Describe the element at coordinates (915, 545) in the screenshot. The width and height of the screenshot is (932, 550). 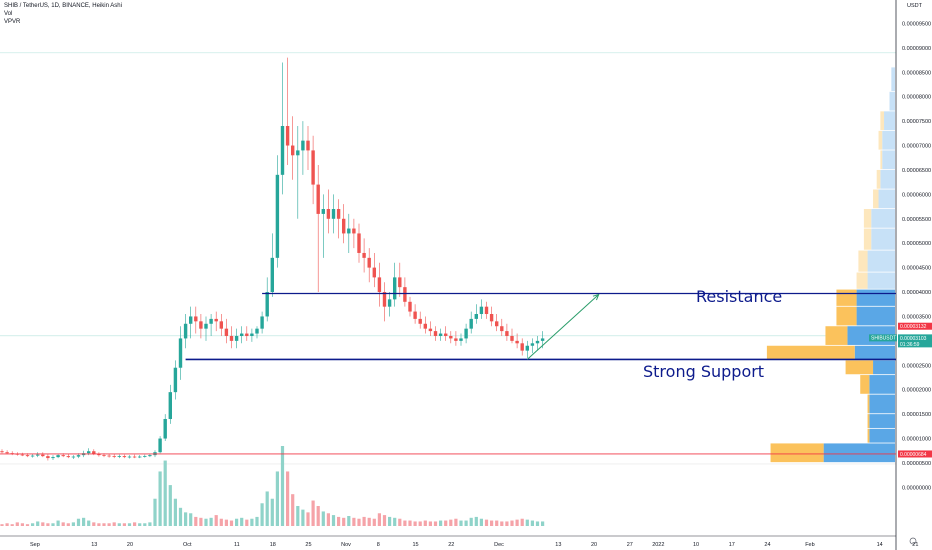
I see `time-tick: 21` at that location.